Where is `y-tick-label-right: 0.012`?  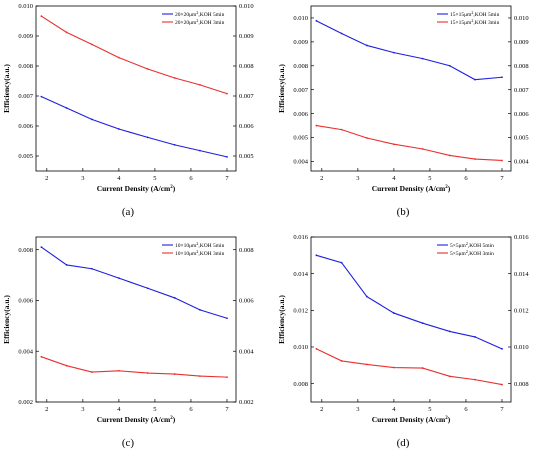
y-tick-label-right: 0.012 is located at coordinates (521, 311).